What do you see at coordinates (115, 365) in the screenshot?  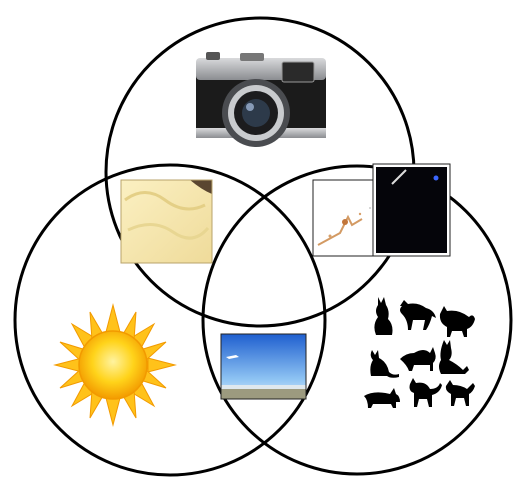 I see `sun-image` at bounding box center [115, 365].